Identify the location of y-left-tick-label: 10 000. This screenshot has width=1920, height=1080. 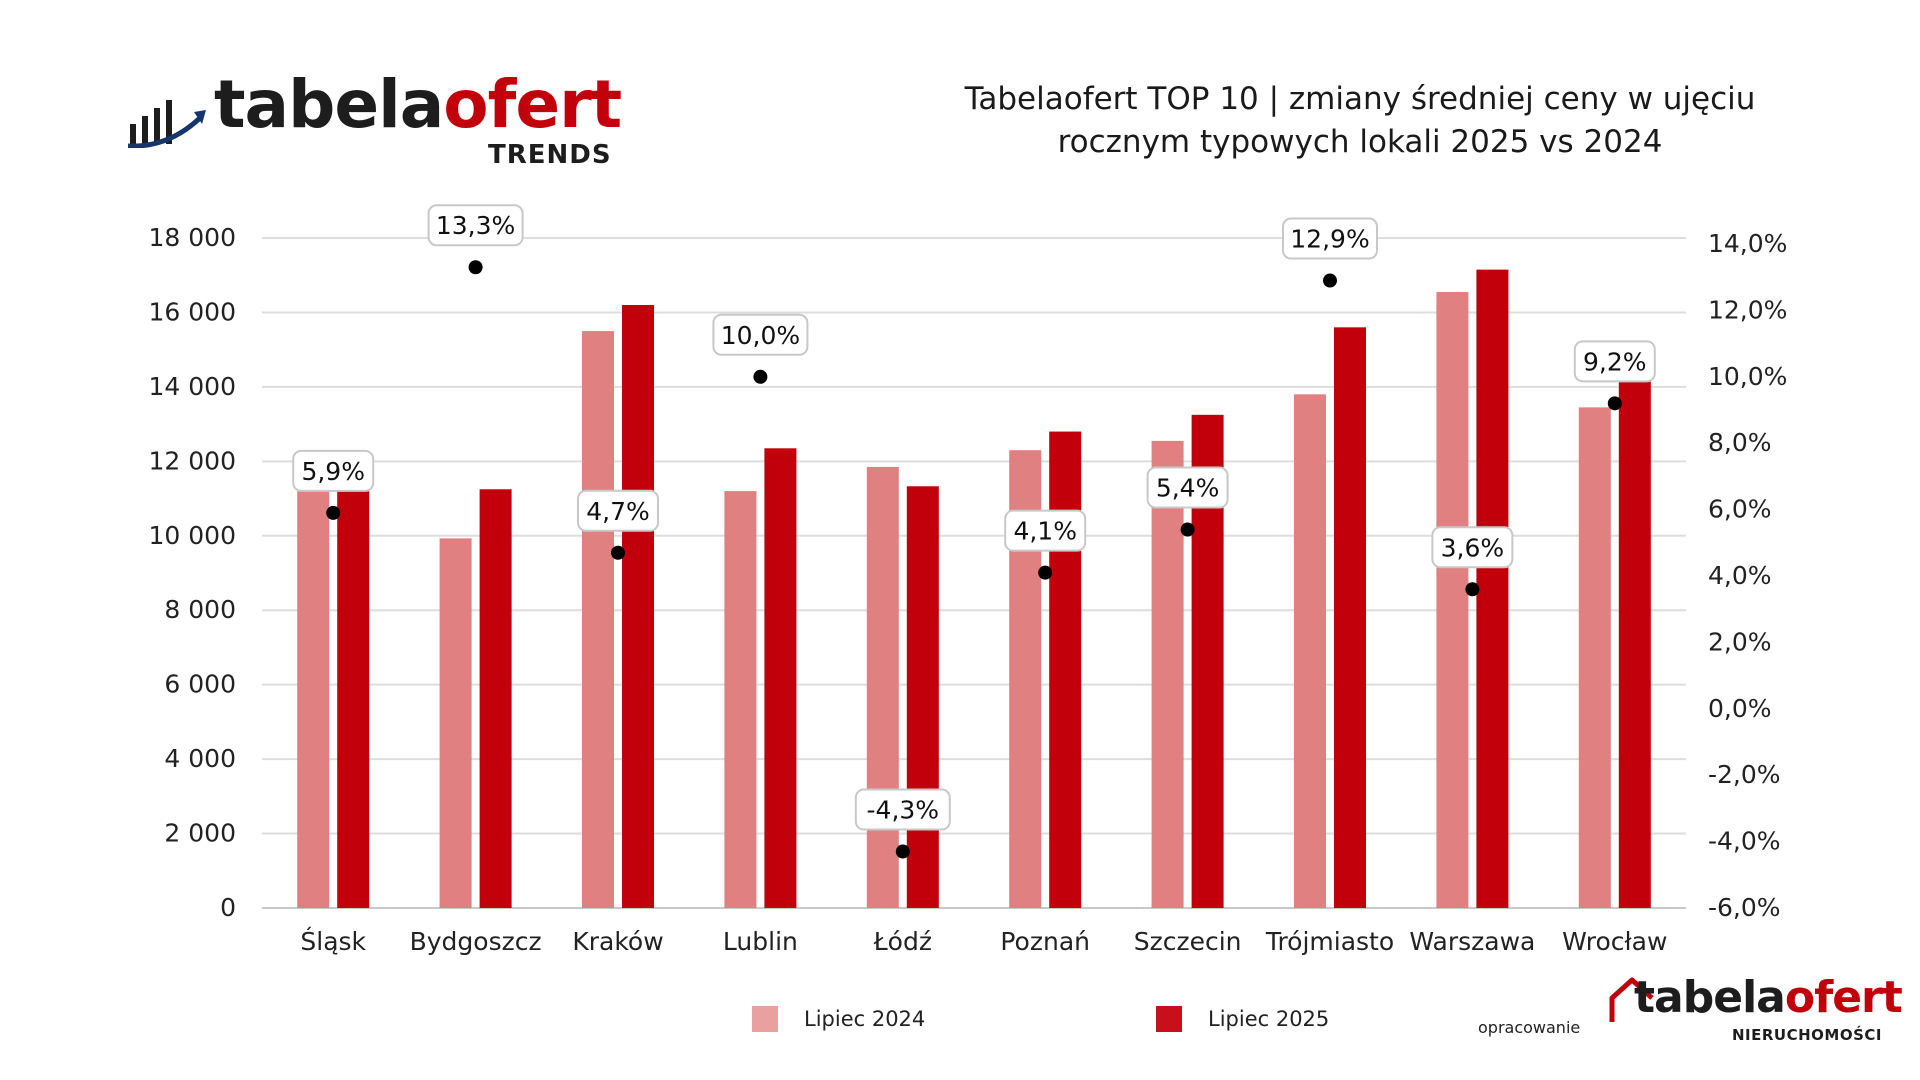
(192, 535).